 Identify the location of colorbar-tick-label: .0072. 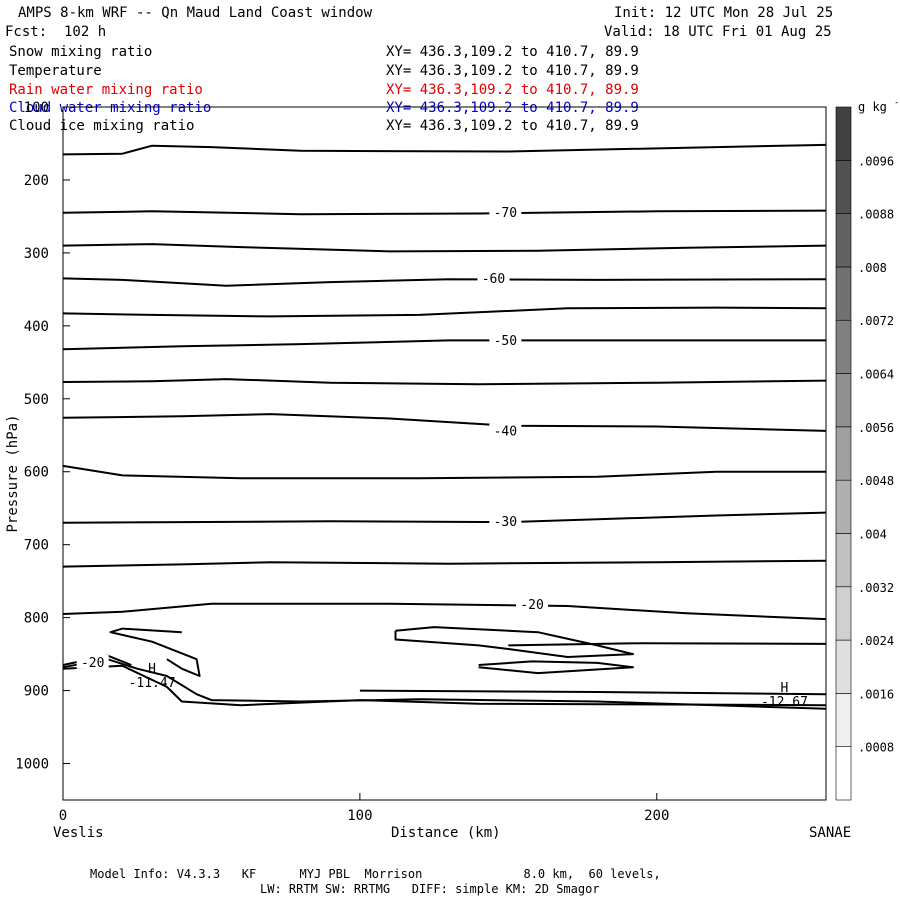
(876, 321).